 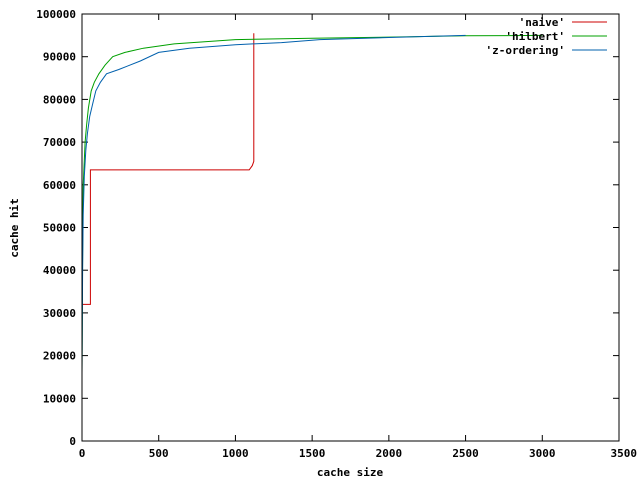 I want to click on y-tick-label: 100000, so click(x=56, y=14).